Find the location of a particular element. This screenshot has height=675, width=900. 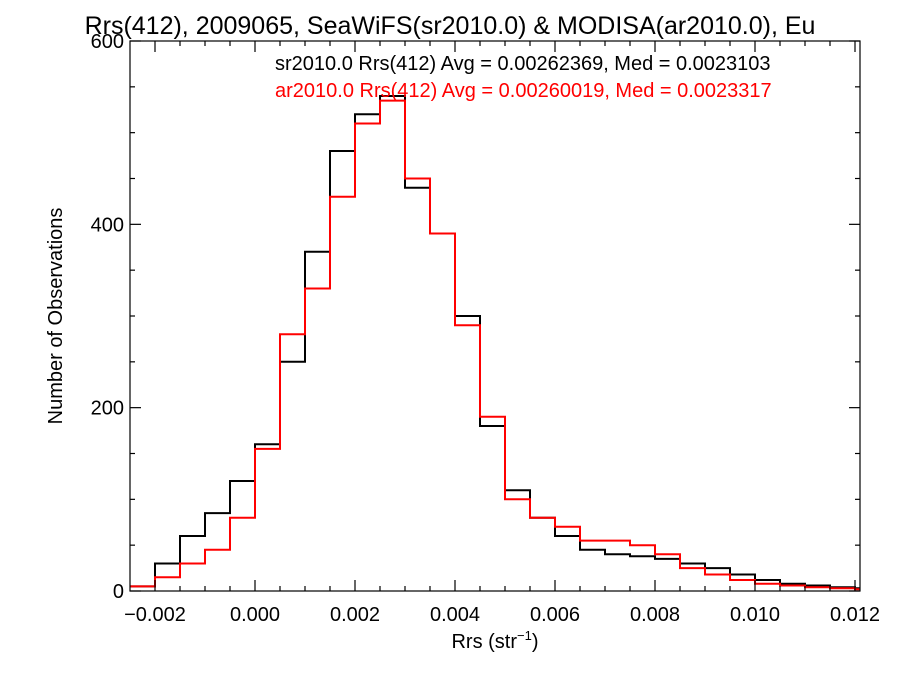

x-tick-label: 0.004 is located at coordinates (455, 615).